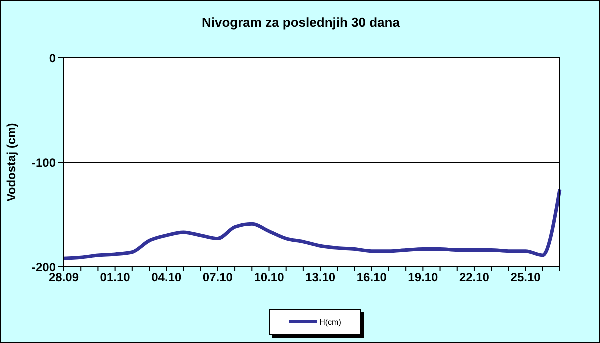 This screenshot has height=343, width=600. I want to click on x-tick-label: 19.10, so click(423, 277).